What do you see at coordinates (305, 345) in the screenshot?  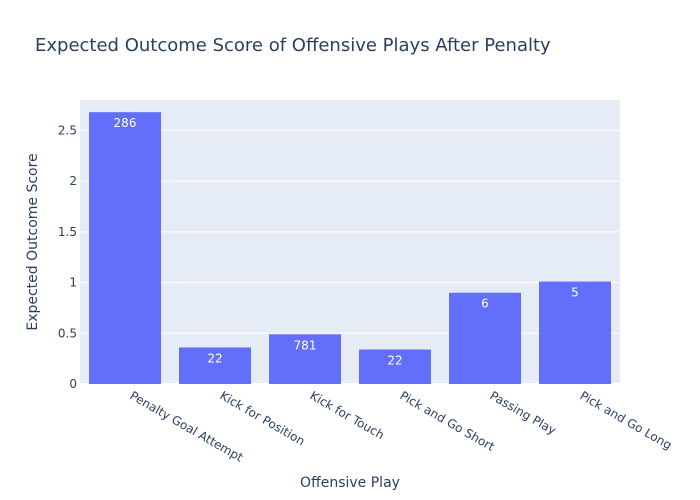 I see `bar-label: 781` at bounding box center [305, 345].